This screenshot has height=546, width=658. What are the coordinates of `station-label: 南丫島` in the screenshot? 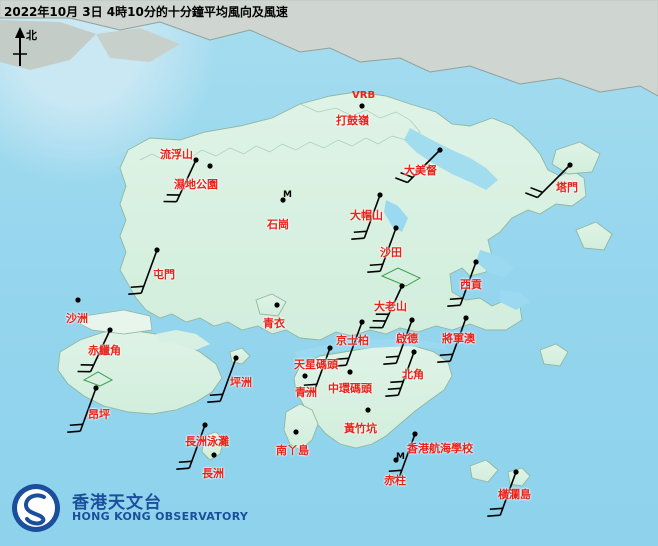 It's located at (292, 450).